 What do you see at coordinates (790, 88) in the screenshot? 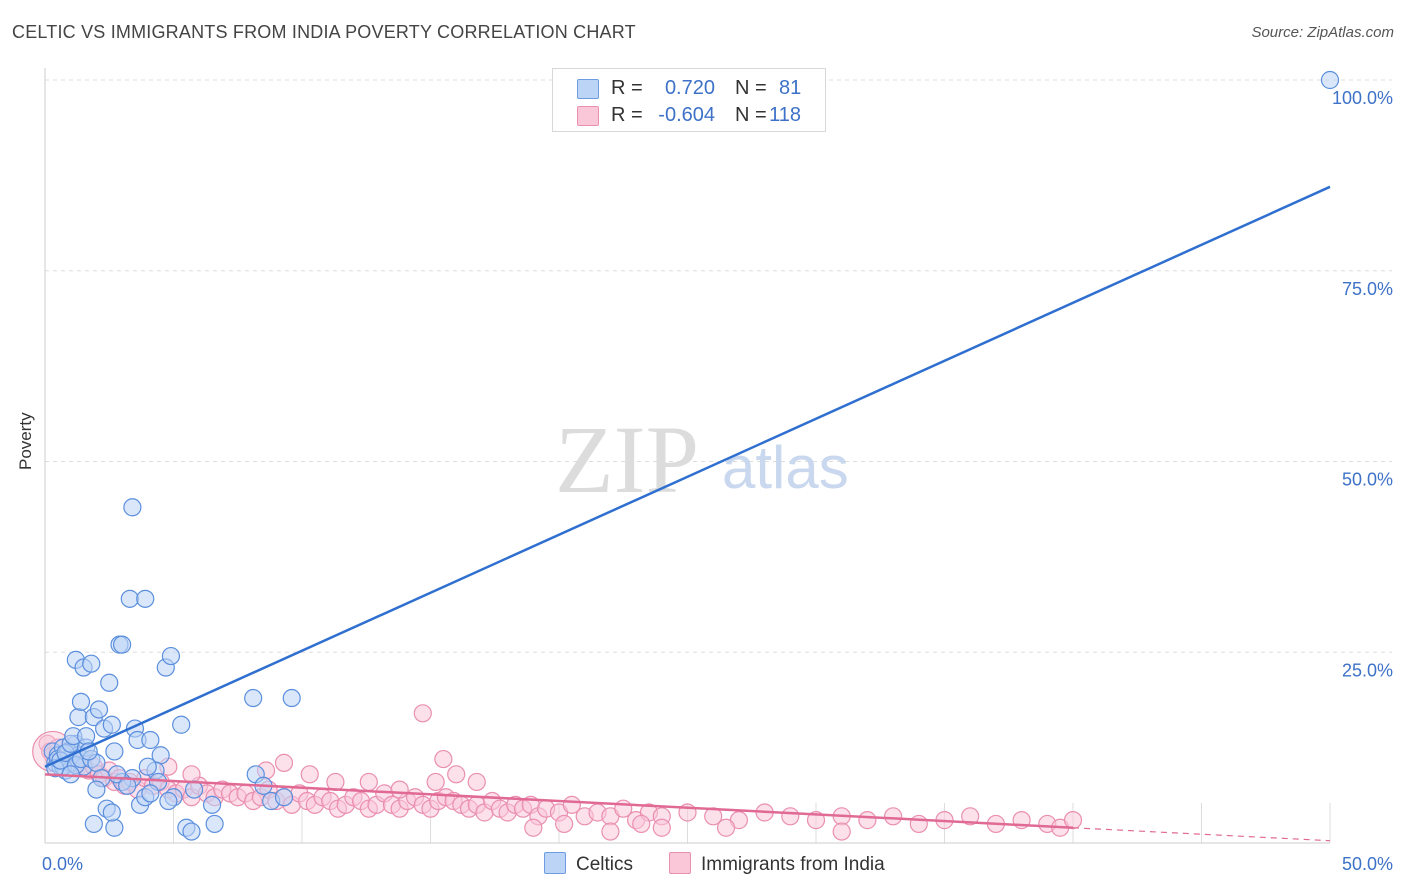
I see `celtics-n-value: 81` at bounding box center [790, 88].